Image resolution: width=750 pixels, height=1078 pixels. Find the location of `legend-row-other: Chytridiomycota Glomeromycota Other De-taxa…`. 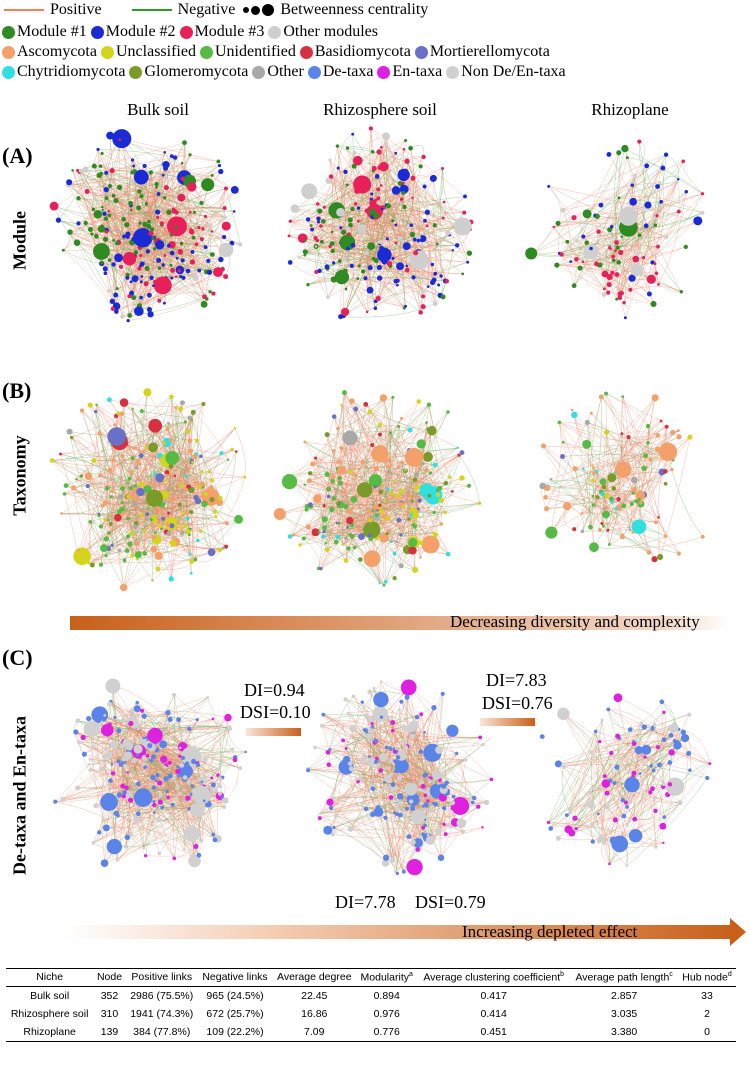

legend-row-other: Chytridiomycota Glomeromycota Other De-taxa… is located at coordinates (286, 72).